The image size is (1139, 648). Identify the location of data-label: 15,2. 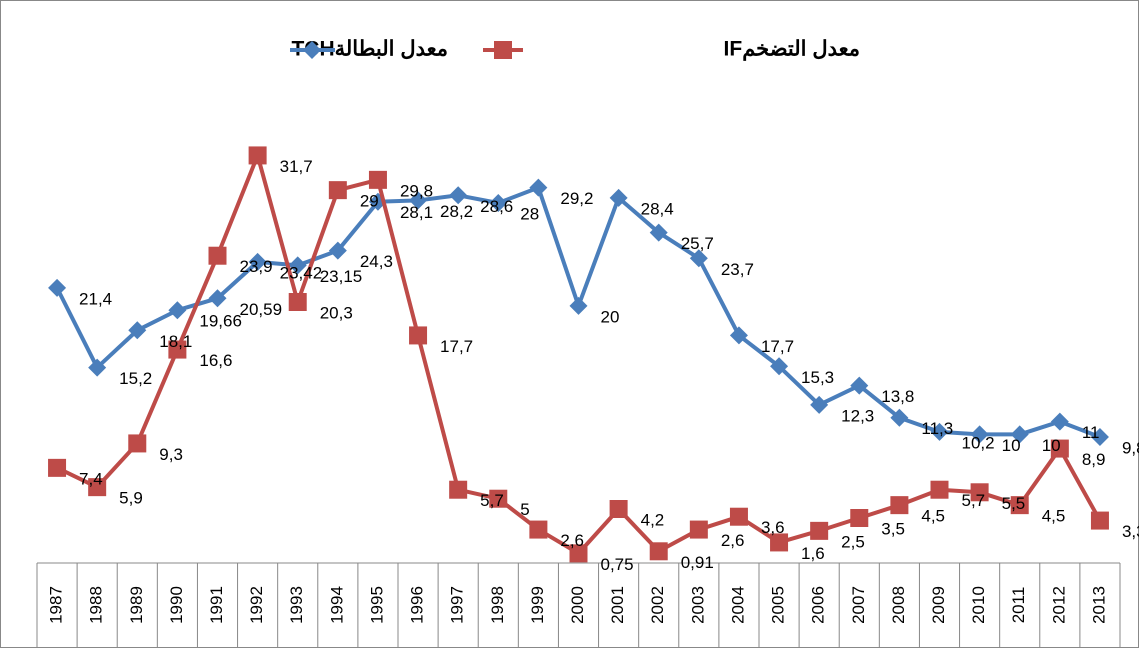
(135, 378).